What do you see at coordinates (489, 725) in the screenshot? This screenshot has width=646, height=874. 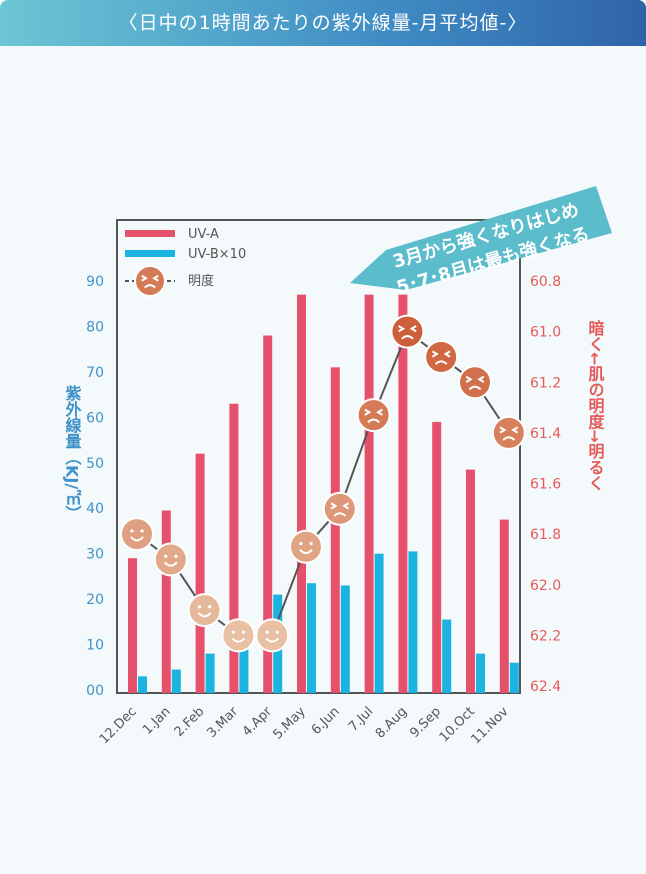 I see `x-tick-label: 11.Nov` at bounding box center [489, 725].